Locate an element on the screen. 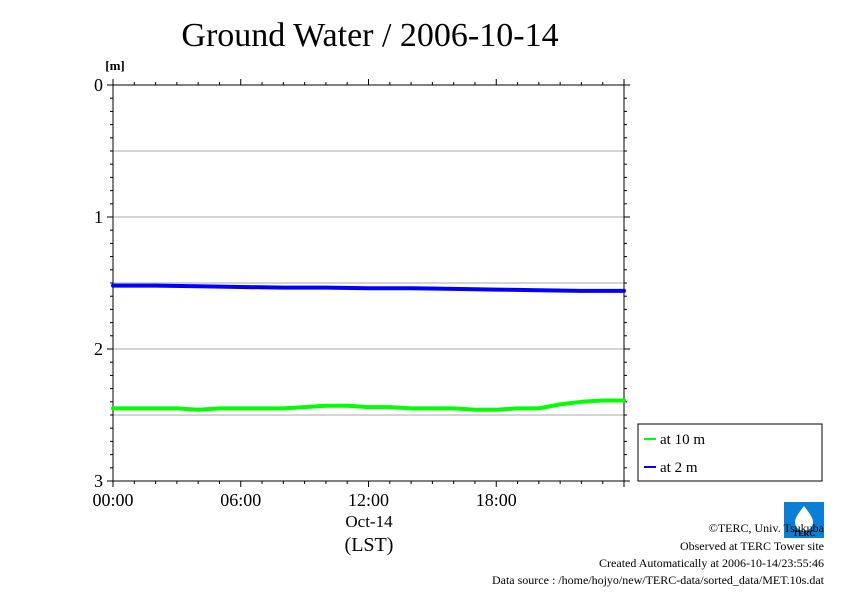 The image size is (842, 595). legend-label-at-10m: at 10 m is located at coordinates (682, 440).